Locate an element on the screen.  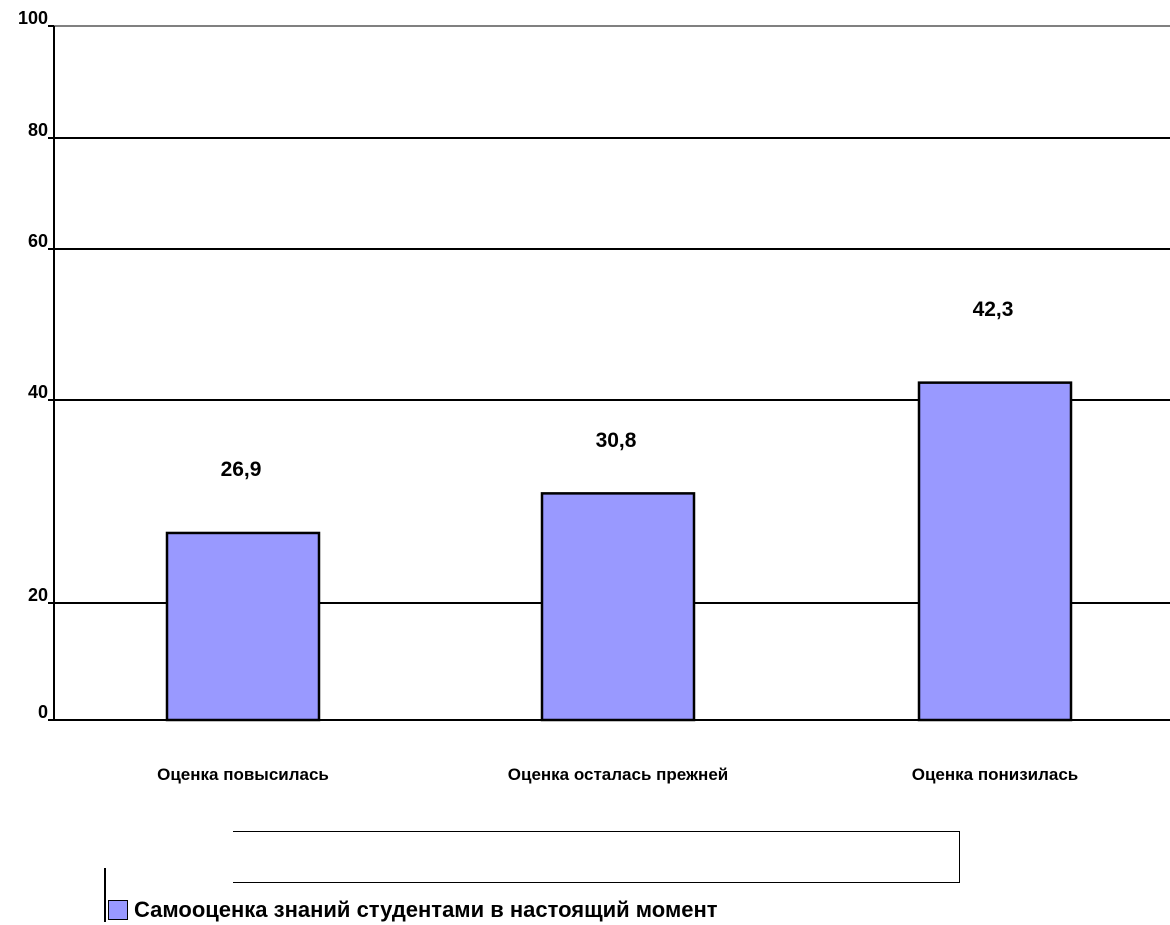
y-tick-label: 80 is located at coordinates (38, 130).